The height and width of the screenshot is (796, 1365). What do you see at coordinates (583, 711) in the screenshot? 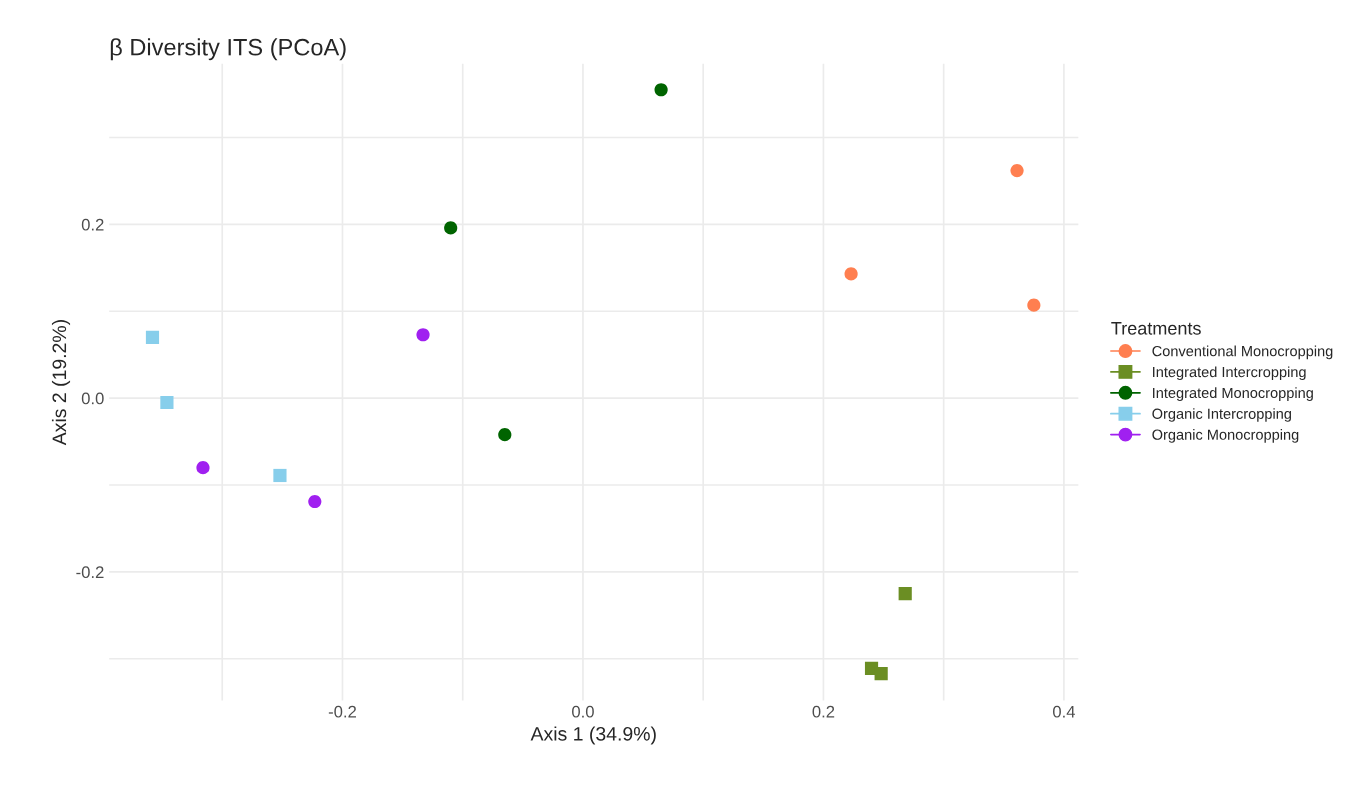
I see `x-tick-label: 0.0` at bounding box center [583, 711].